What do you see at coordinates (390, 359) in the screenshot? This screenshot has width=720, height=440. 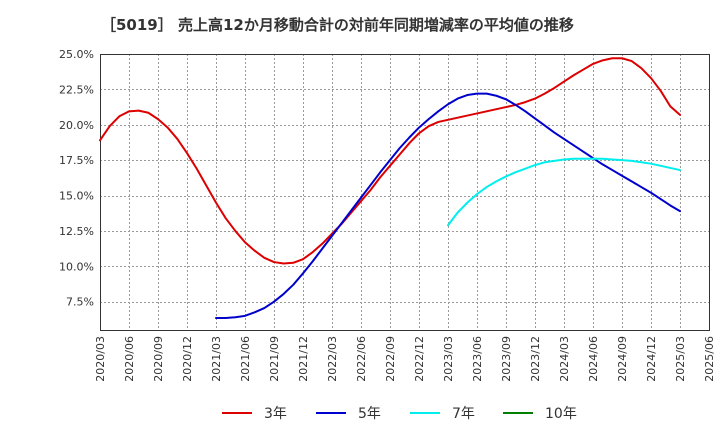 I see `x-tick-label: 2022/09` at bounding box center [390, 359].